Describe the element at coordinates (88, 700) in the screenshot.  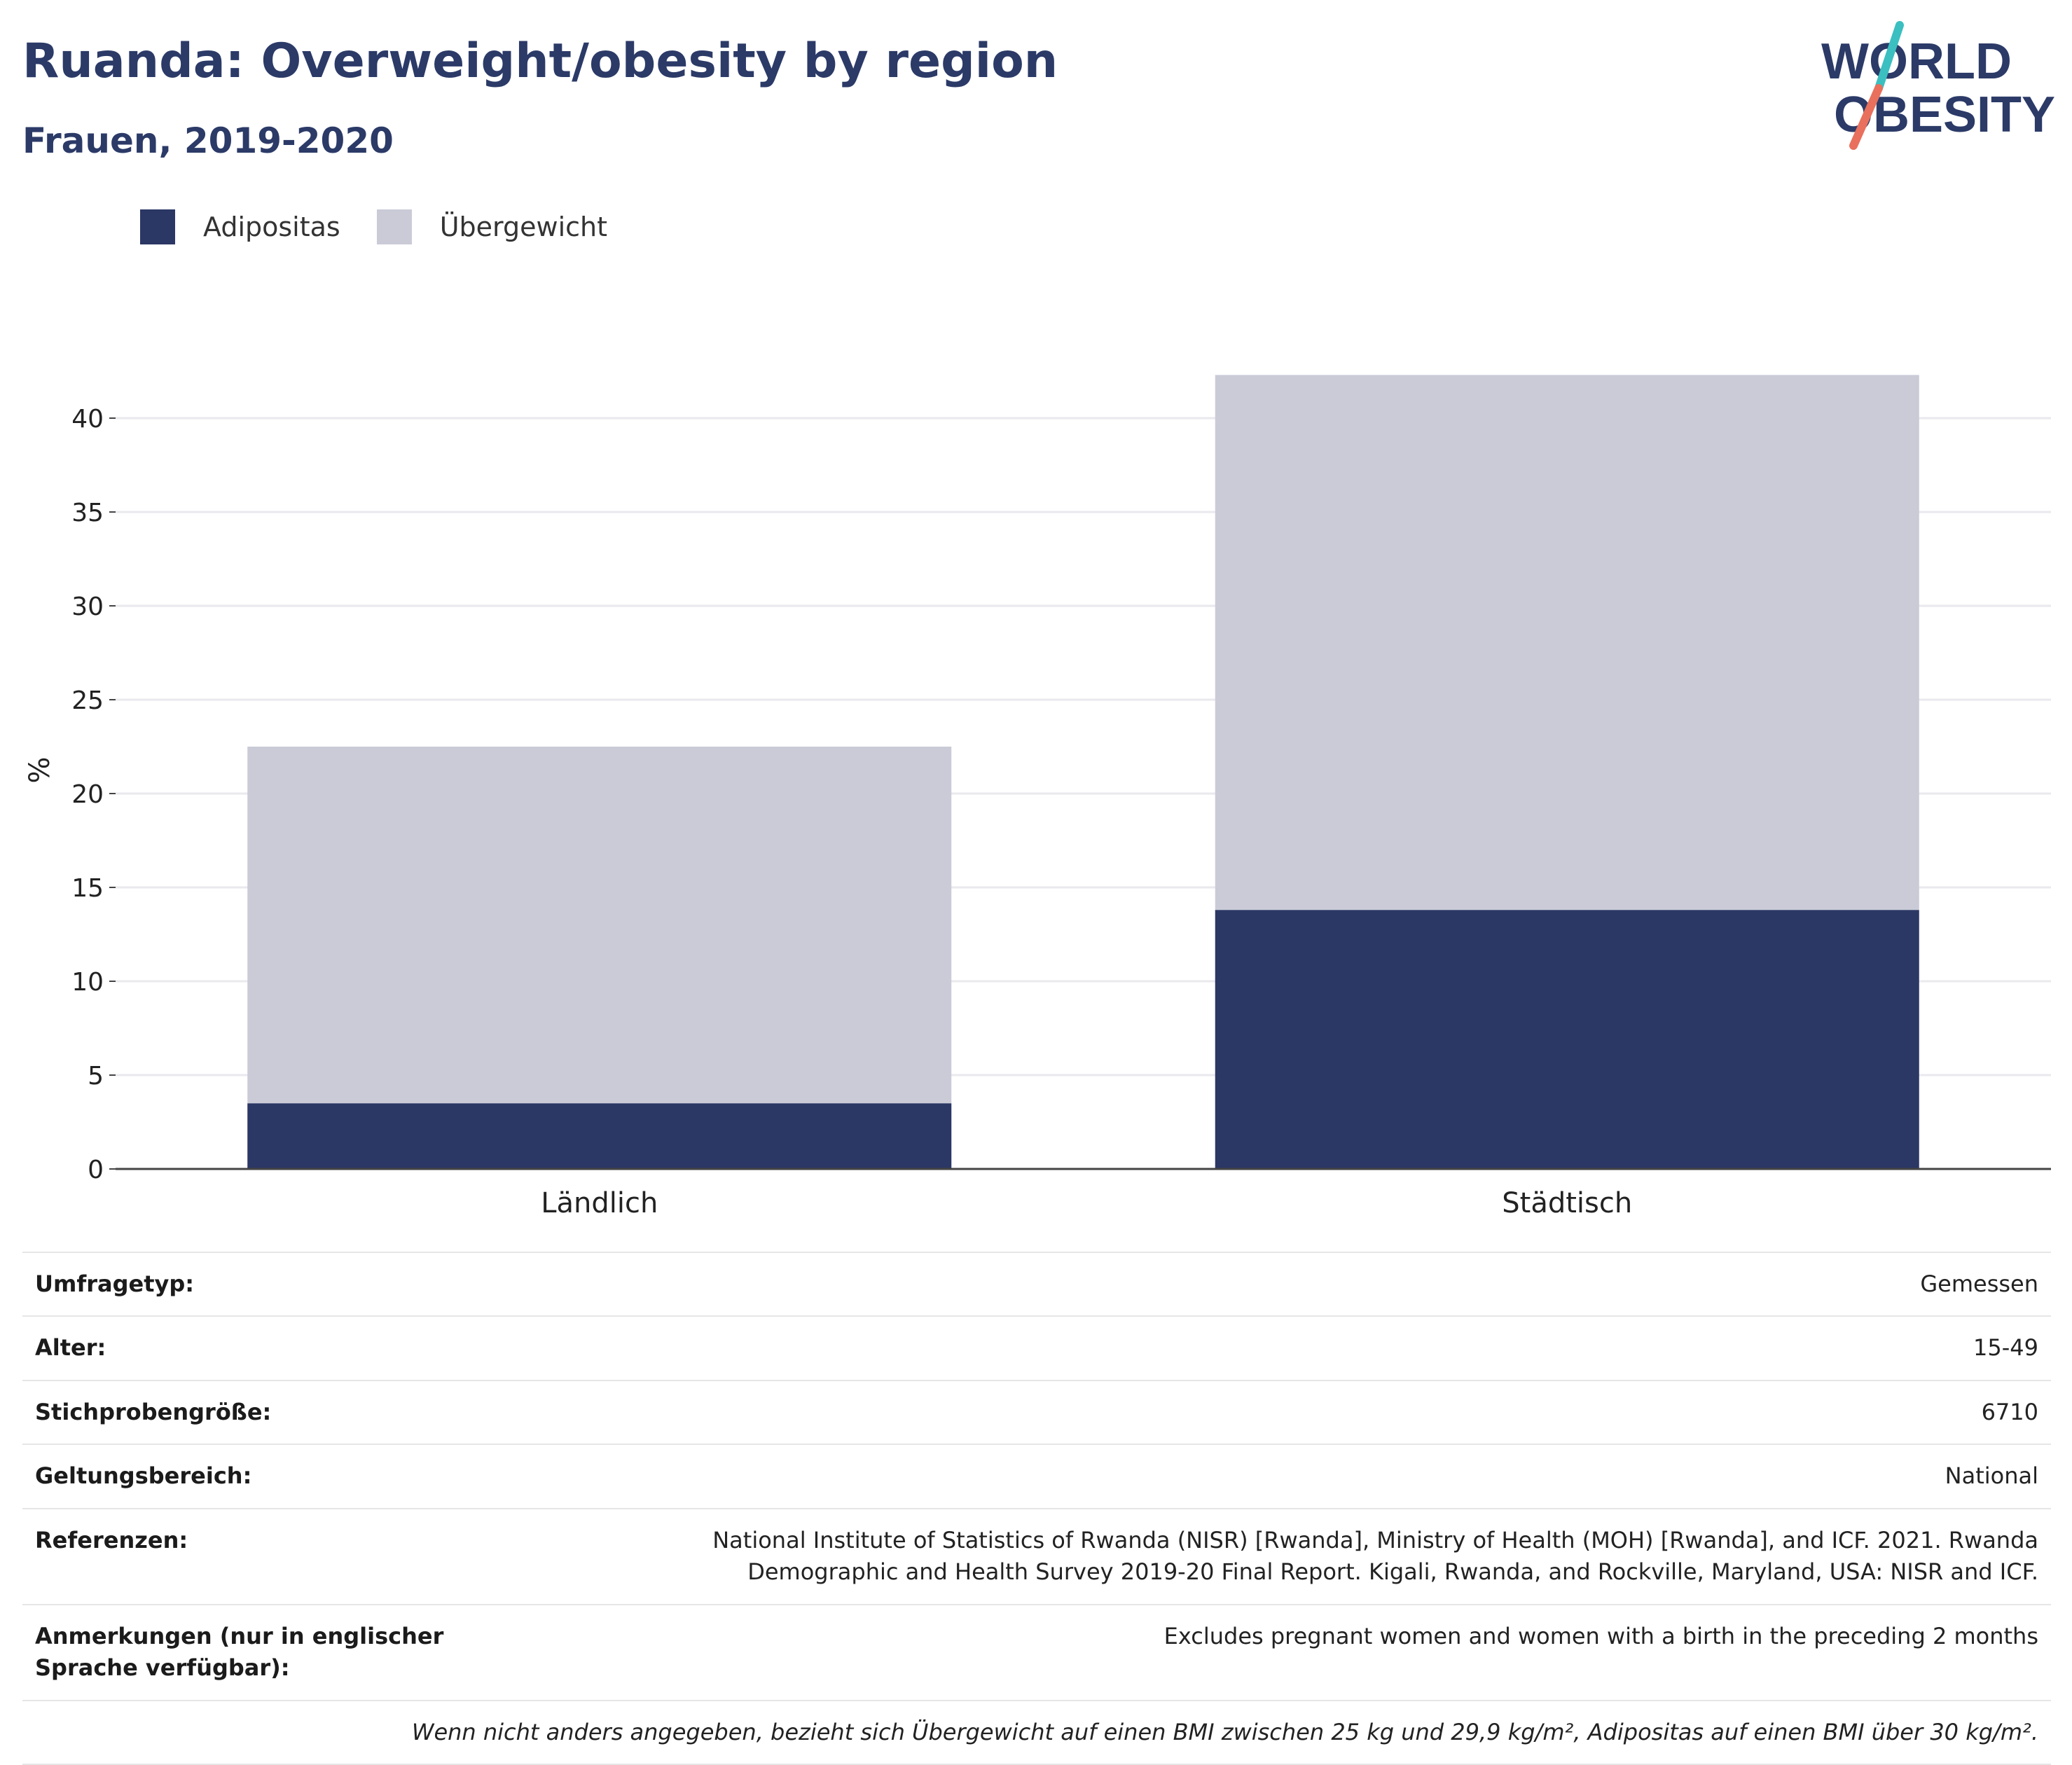
I see `y-tick-label: 25` at that location.